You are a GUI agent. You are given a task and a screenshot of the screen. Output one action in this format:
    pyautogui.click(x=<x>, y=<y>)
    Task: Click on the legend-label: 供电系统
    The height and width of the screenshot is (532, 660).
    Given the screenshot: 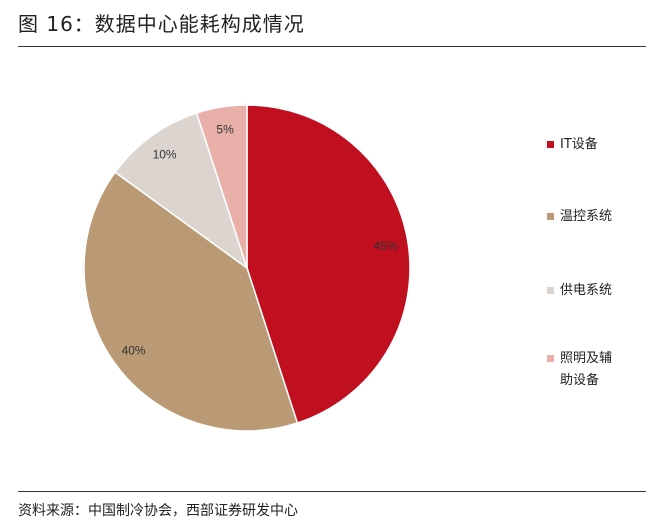 What is the action you would take?
    pyautogui.click(x=586, y=290)
    